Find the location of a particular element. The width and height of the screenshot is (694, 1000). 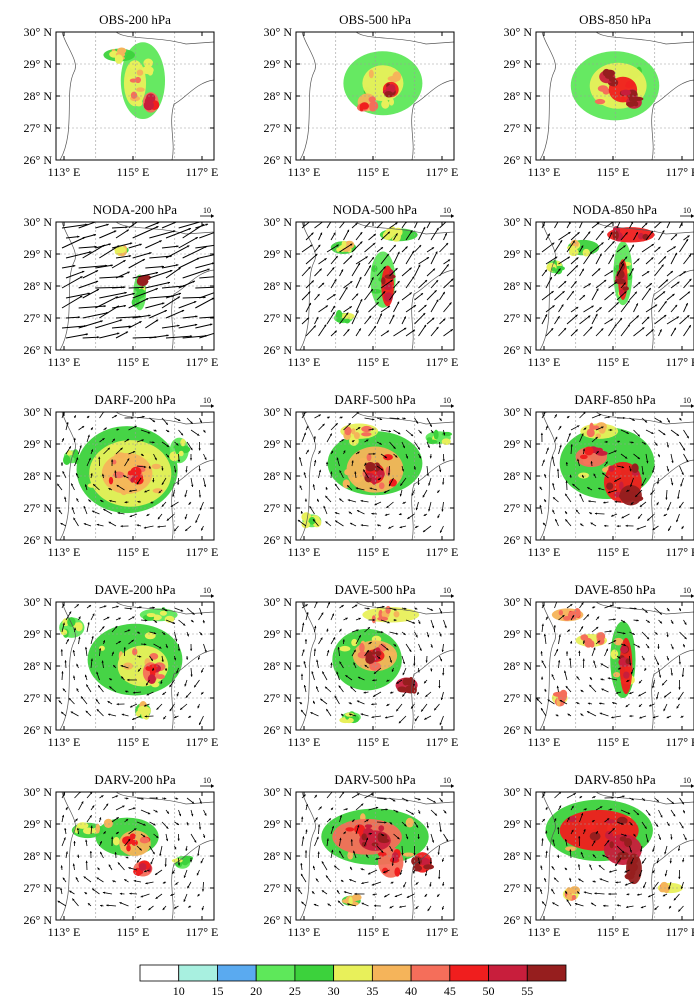

colorbar-label: 30 is located at coordinates (334, 991).